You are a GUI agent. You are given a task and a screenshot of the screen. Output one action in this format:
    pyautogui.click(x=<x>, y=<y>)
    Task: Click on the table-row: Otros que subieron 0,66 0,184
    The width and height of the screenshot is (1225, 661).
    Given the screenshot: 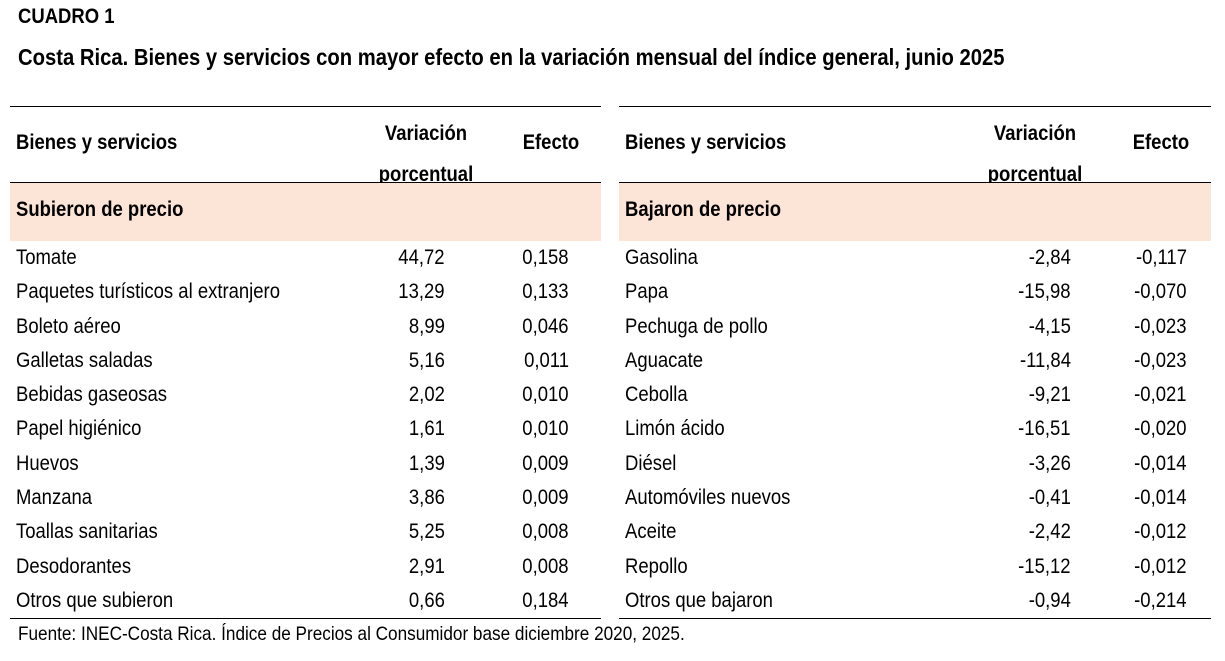 What is the action you would take?
    pyautogui.click(x=305, y=602)
    